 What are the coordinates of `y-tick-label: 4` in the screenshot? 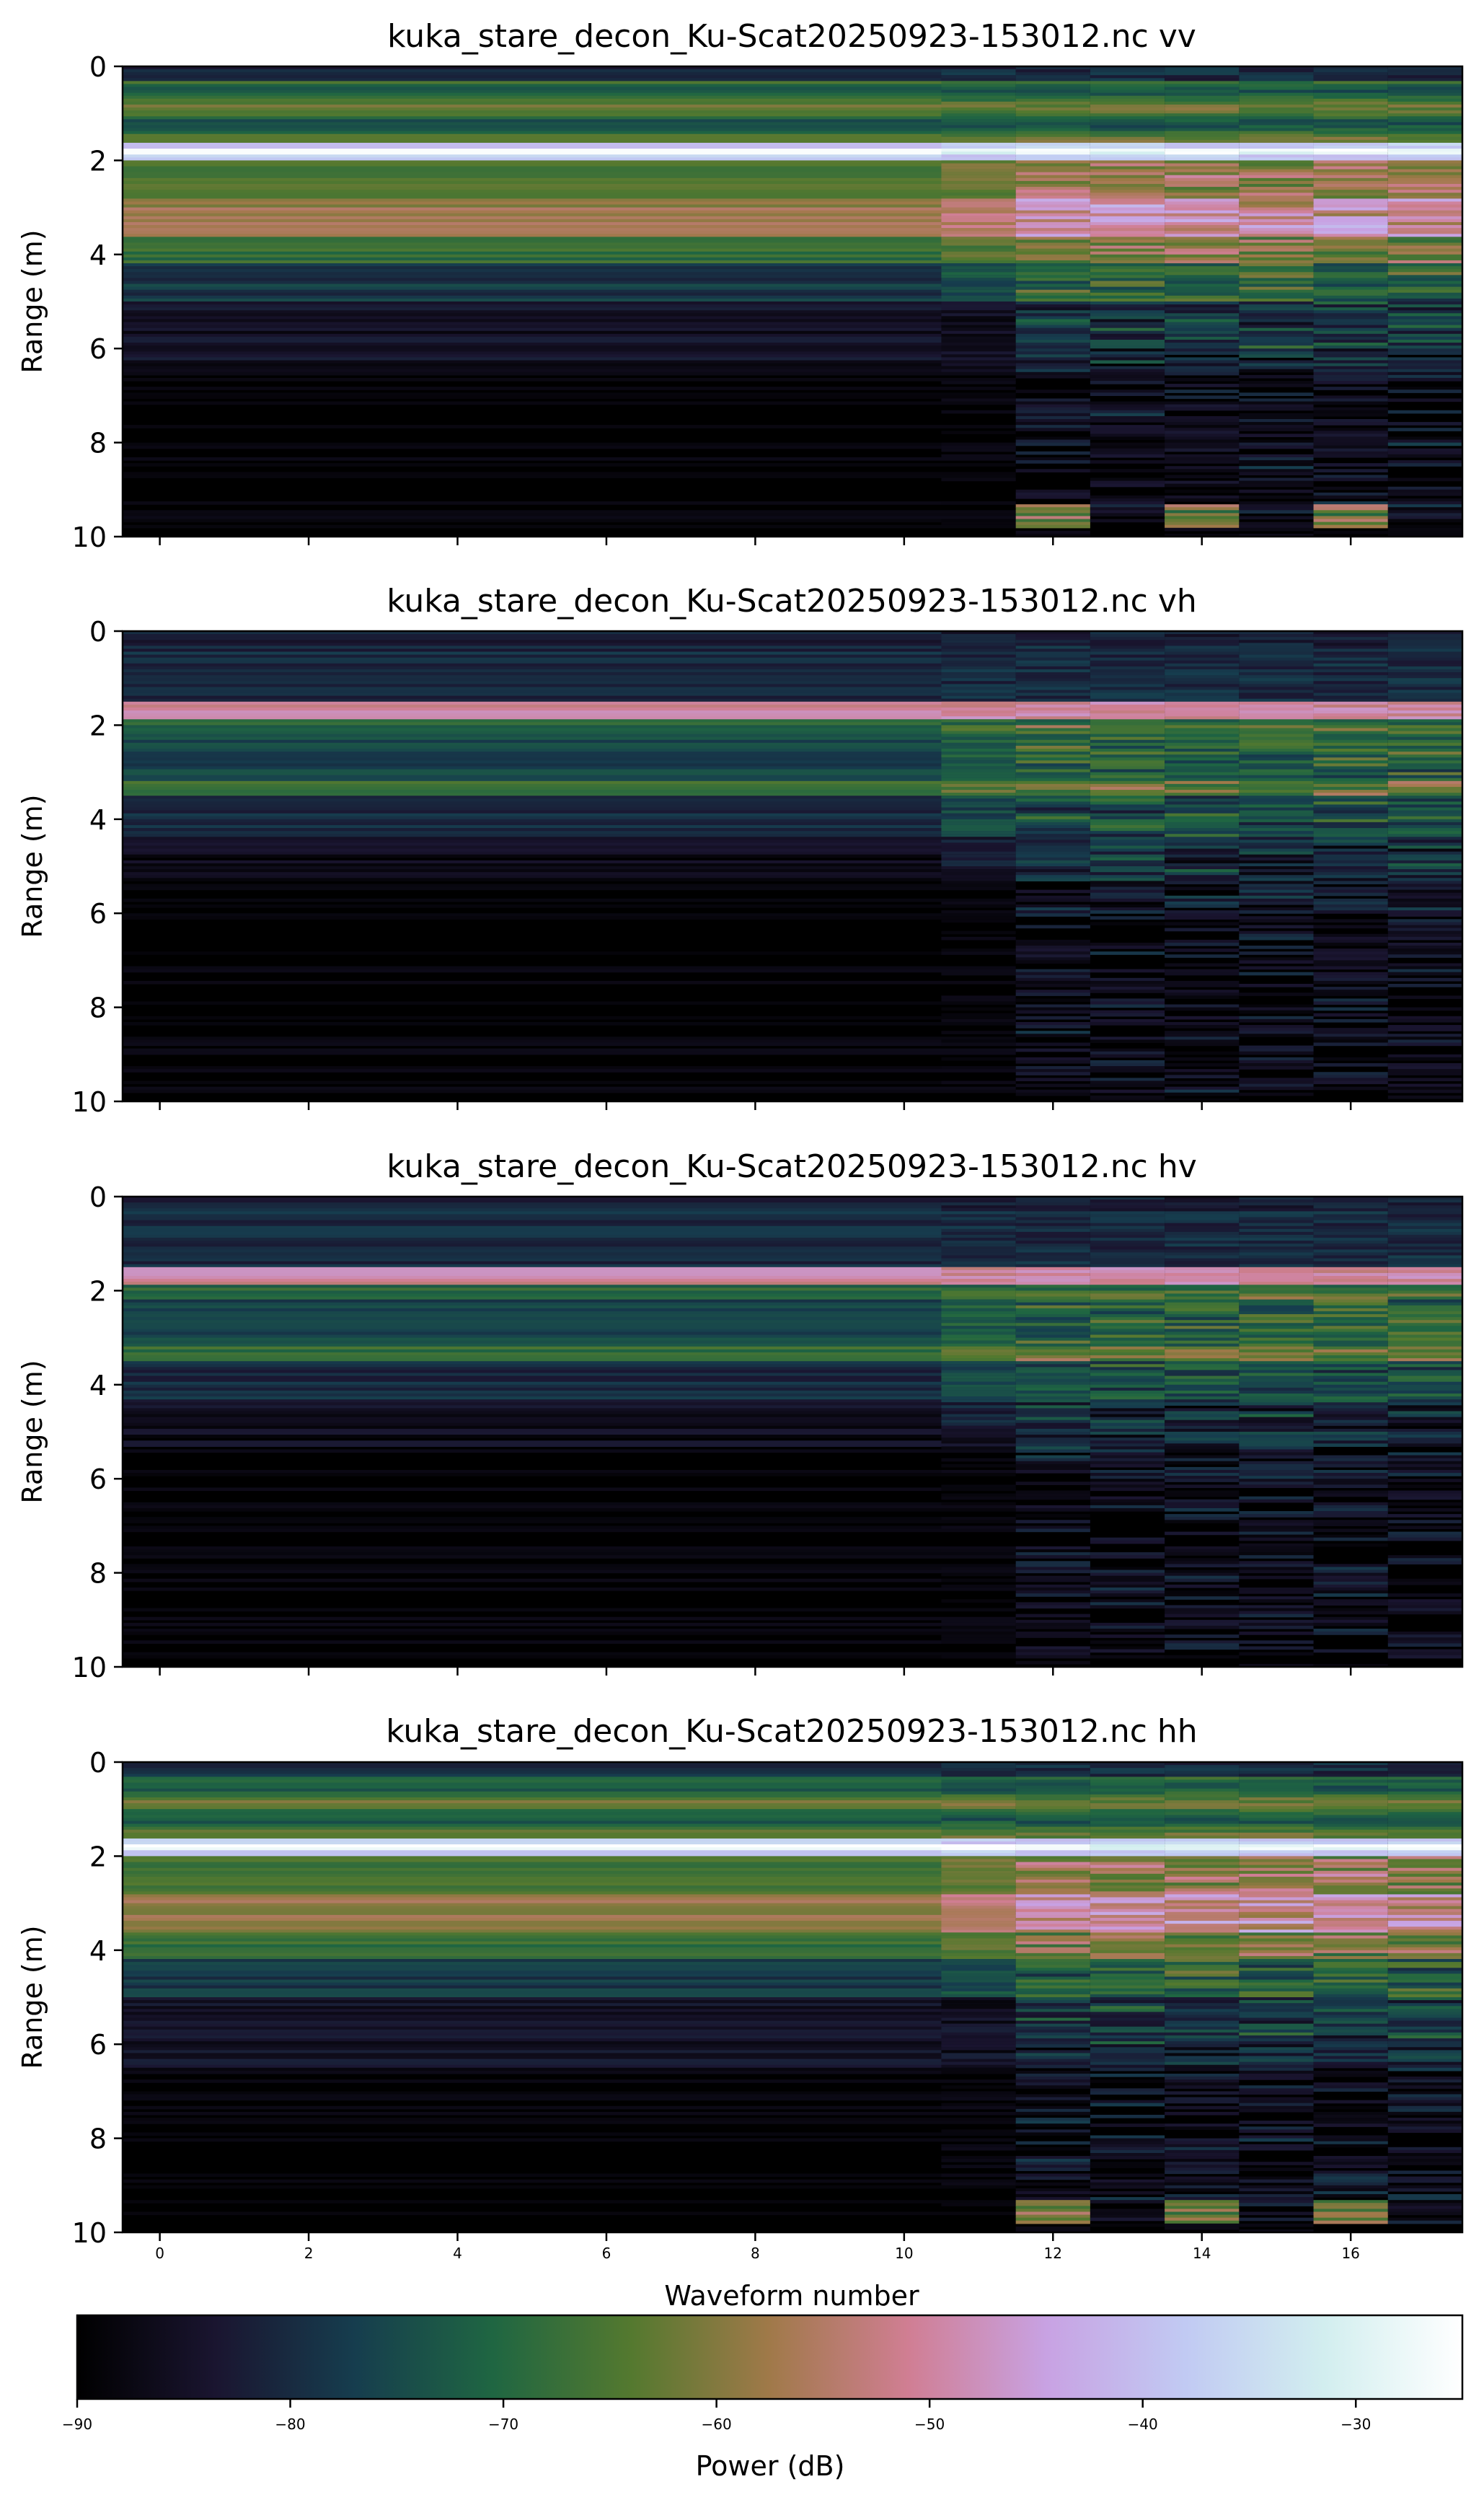 It's located at (98, 255).